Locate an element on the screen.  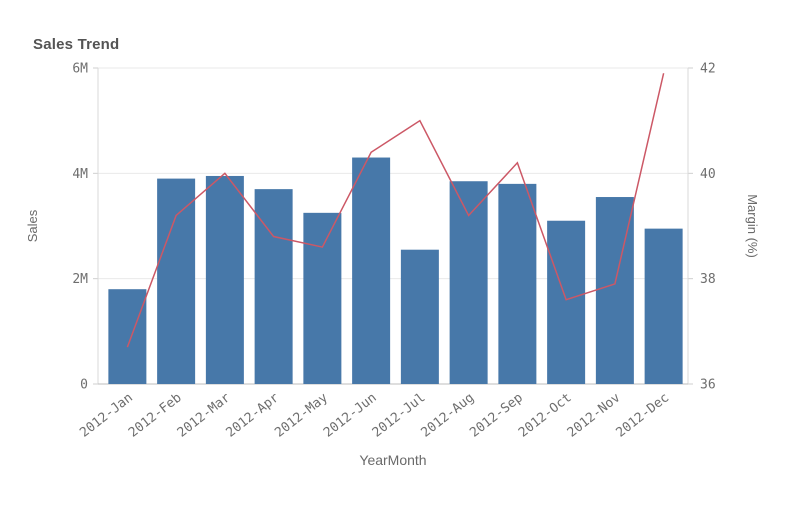
bar-2012-Feb is located at coordinates (176, 281).